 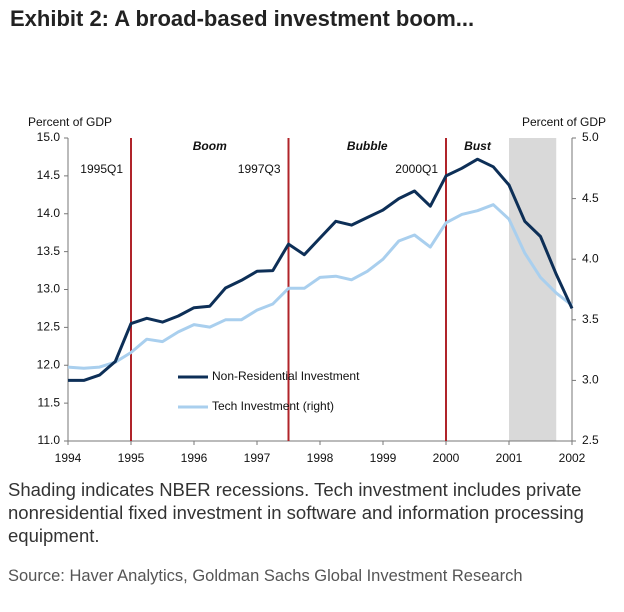 I want to click on y2-tick-label: 5.0, so click(x=590, y=137).